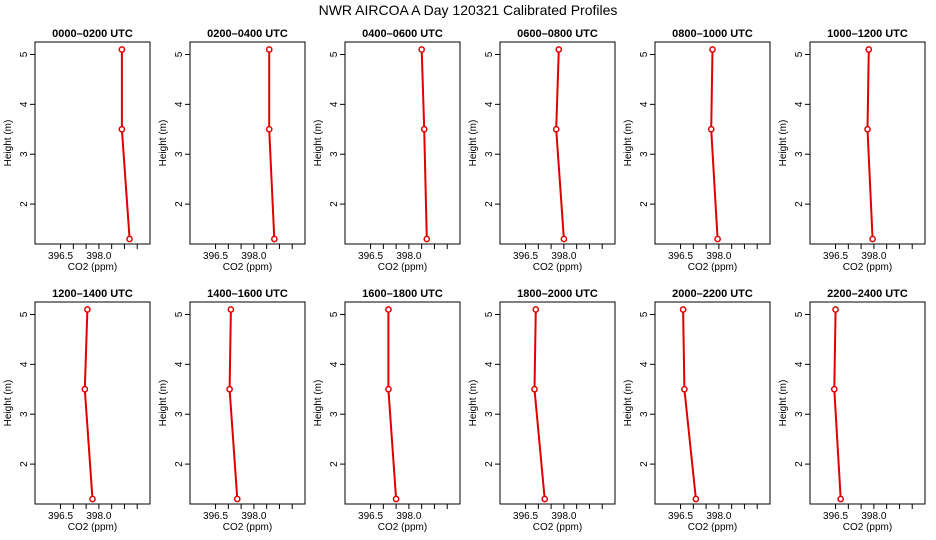 This screenshot has width=936, height=540. What do you see at coordinates (557, 34) in the screenshot?
I see `panel-title: 0600–0800 UTC` at bounding box center [557, 34].